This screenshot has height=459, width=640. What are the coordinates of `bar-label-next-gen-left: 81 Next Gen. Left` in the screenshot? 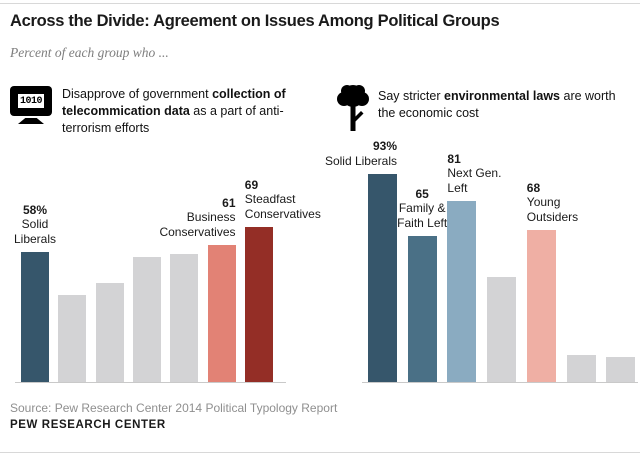 It's located at (474, 173).